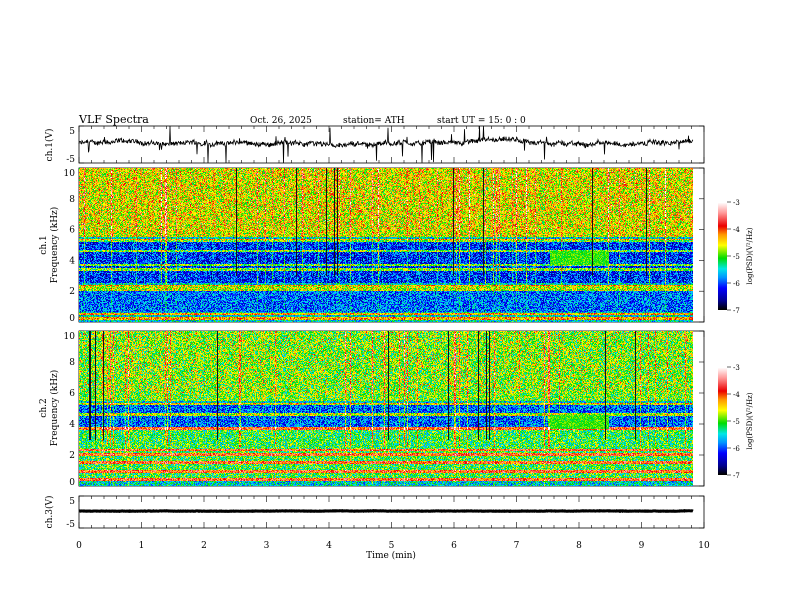  What do you see at coordinates (750, 420) in the screenshot?
I see `colorbar2-label: log(PSD)(V²/Hz)` at bounding box center [750, 420].